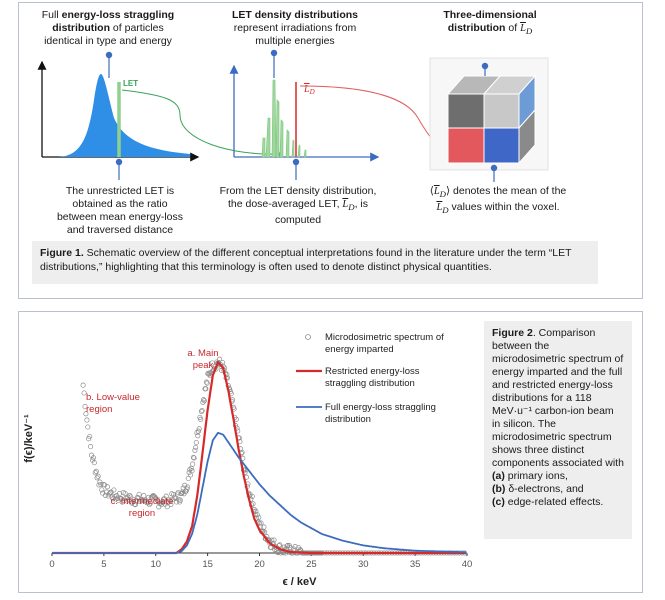 The image size is (665, 600). I want to click on red-arrow, so click(372, 117).